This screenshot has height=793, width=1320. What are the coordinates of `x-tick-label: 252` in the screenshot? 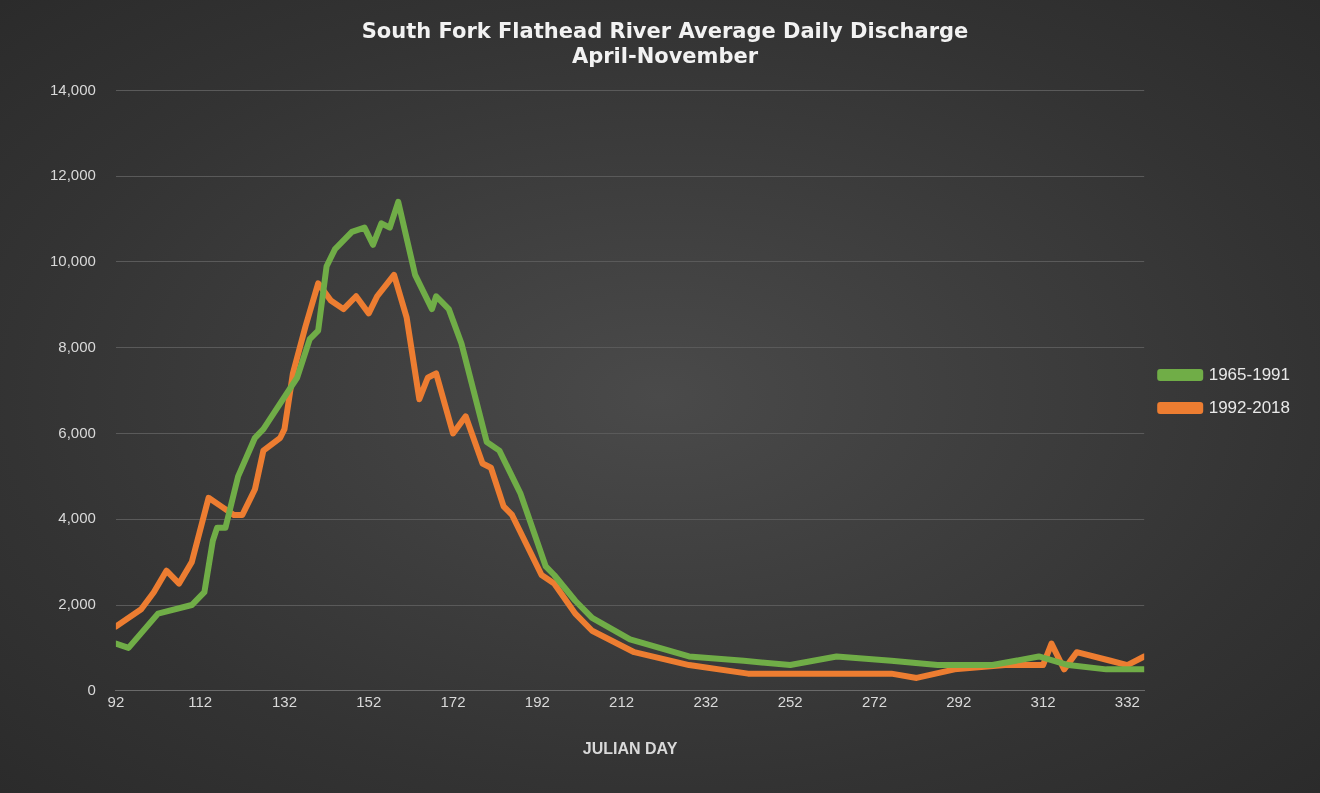 It's located at (790, 701).